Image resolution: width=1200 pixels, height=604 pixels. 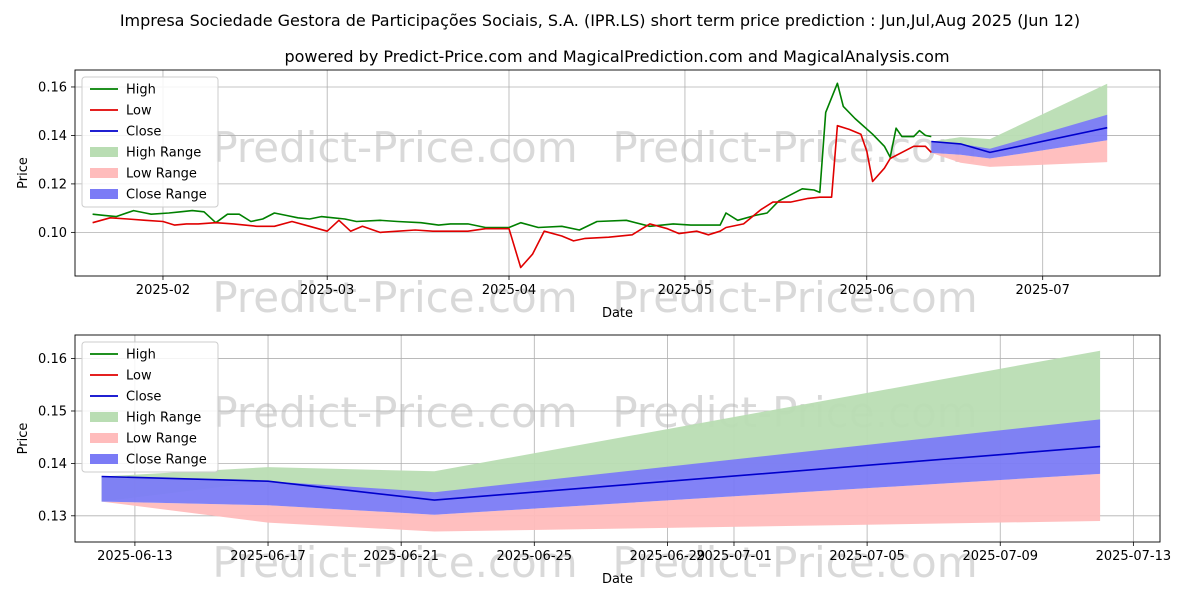 What do you see at coordinates (135, 556) in the screenshot?
I see `x-tick-label: 2025-06-13` at bounding box center [135, 556].